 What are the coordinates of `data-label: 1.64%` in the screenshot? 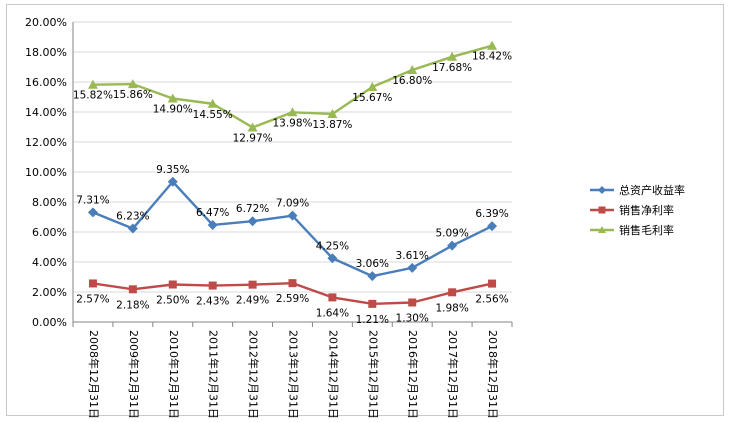 It's located at (332, 313).